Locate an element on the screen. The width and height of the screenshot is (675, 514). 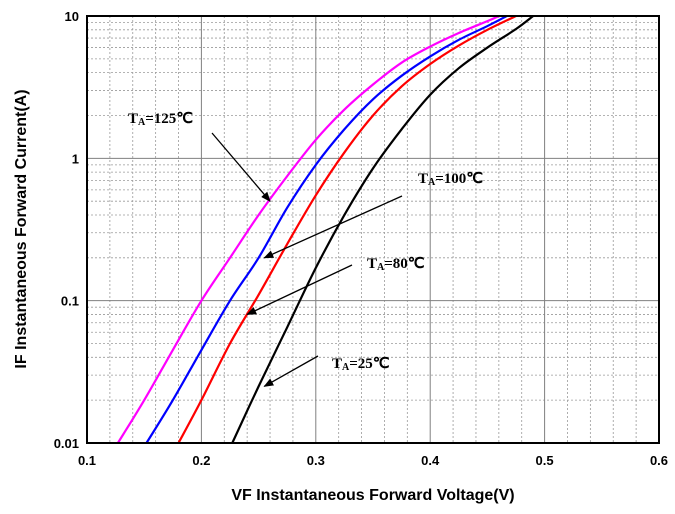
x-tick-label: 0.1 is located at coordinates (87, 460).